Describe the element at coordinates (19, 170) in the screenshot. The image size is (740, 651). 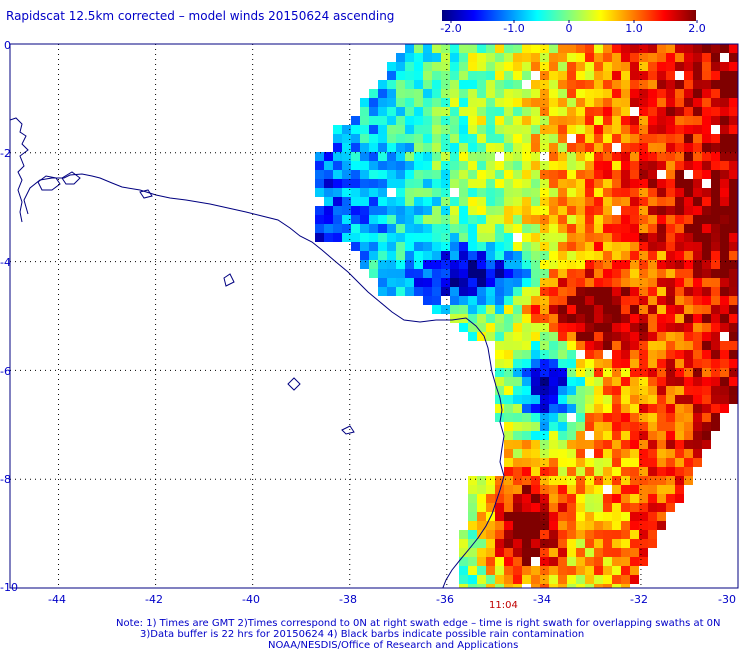
I see `marajo-coast` at that location.